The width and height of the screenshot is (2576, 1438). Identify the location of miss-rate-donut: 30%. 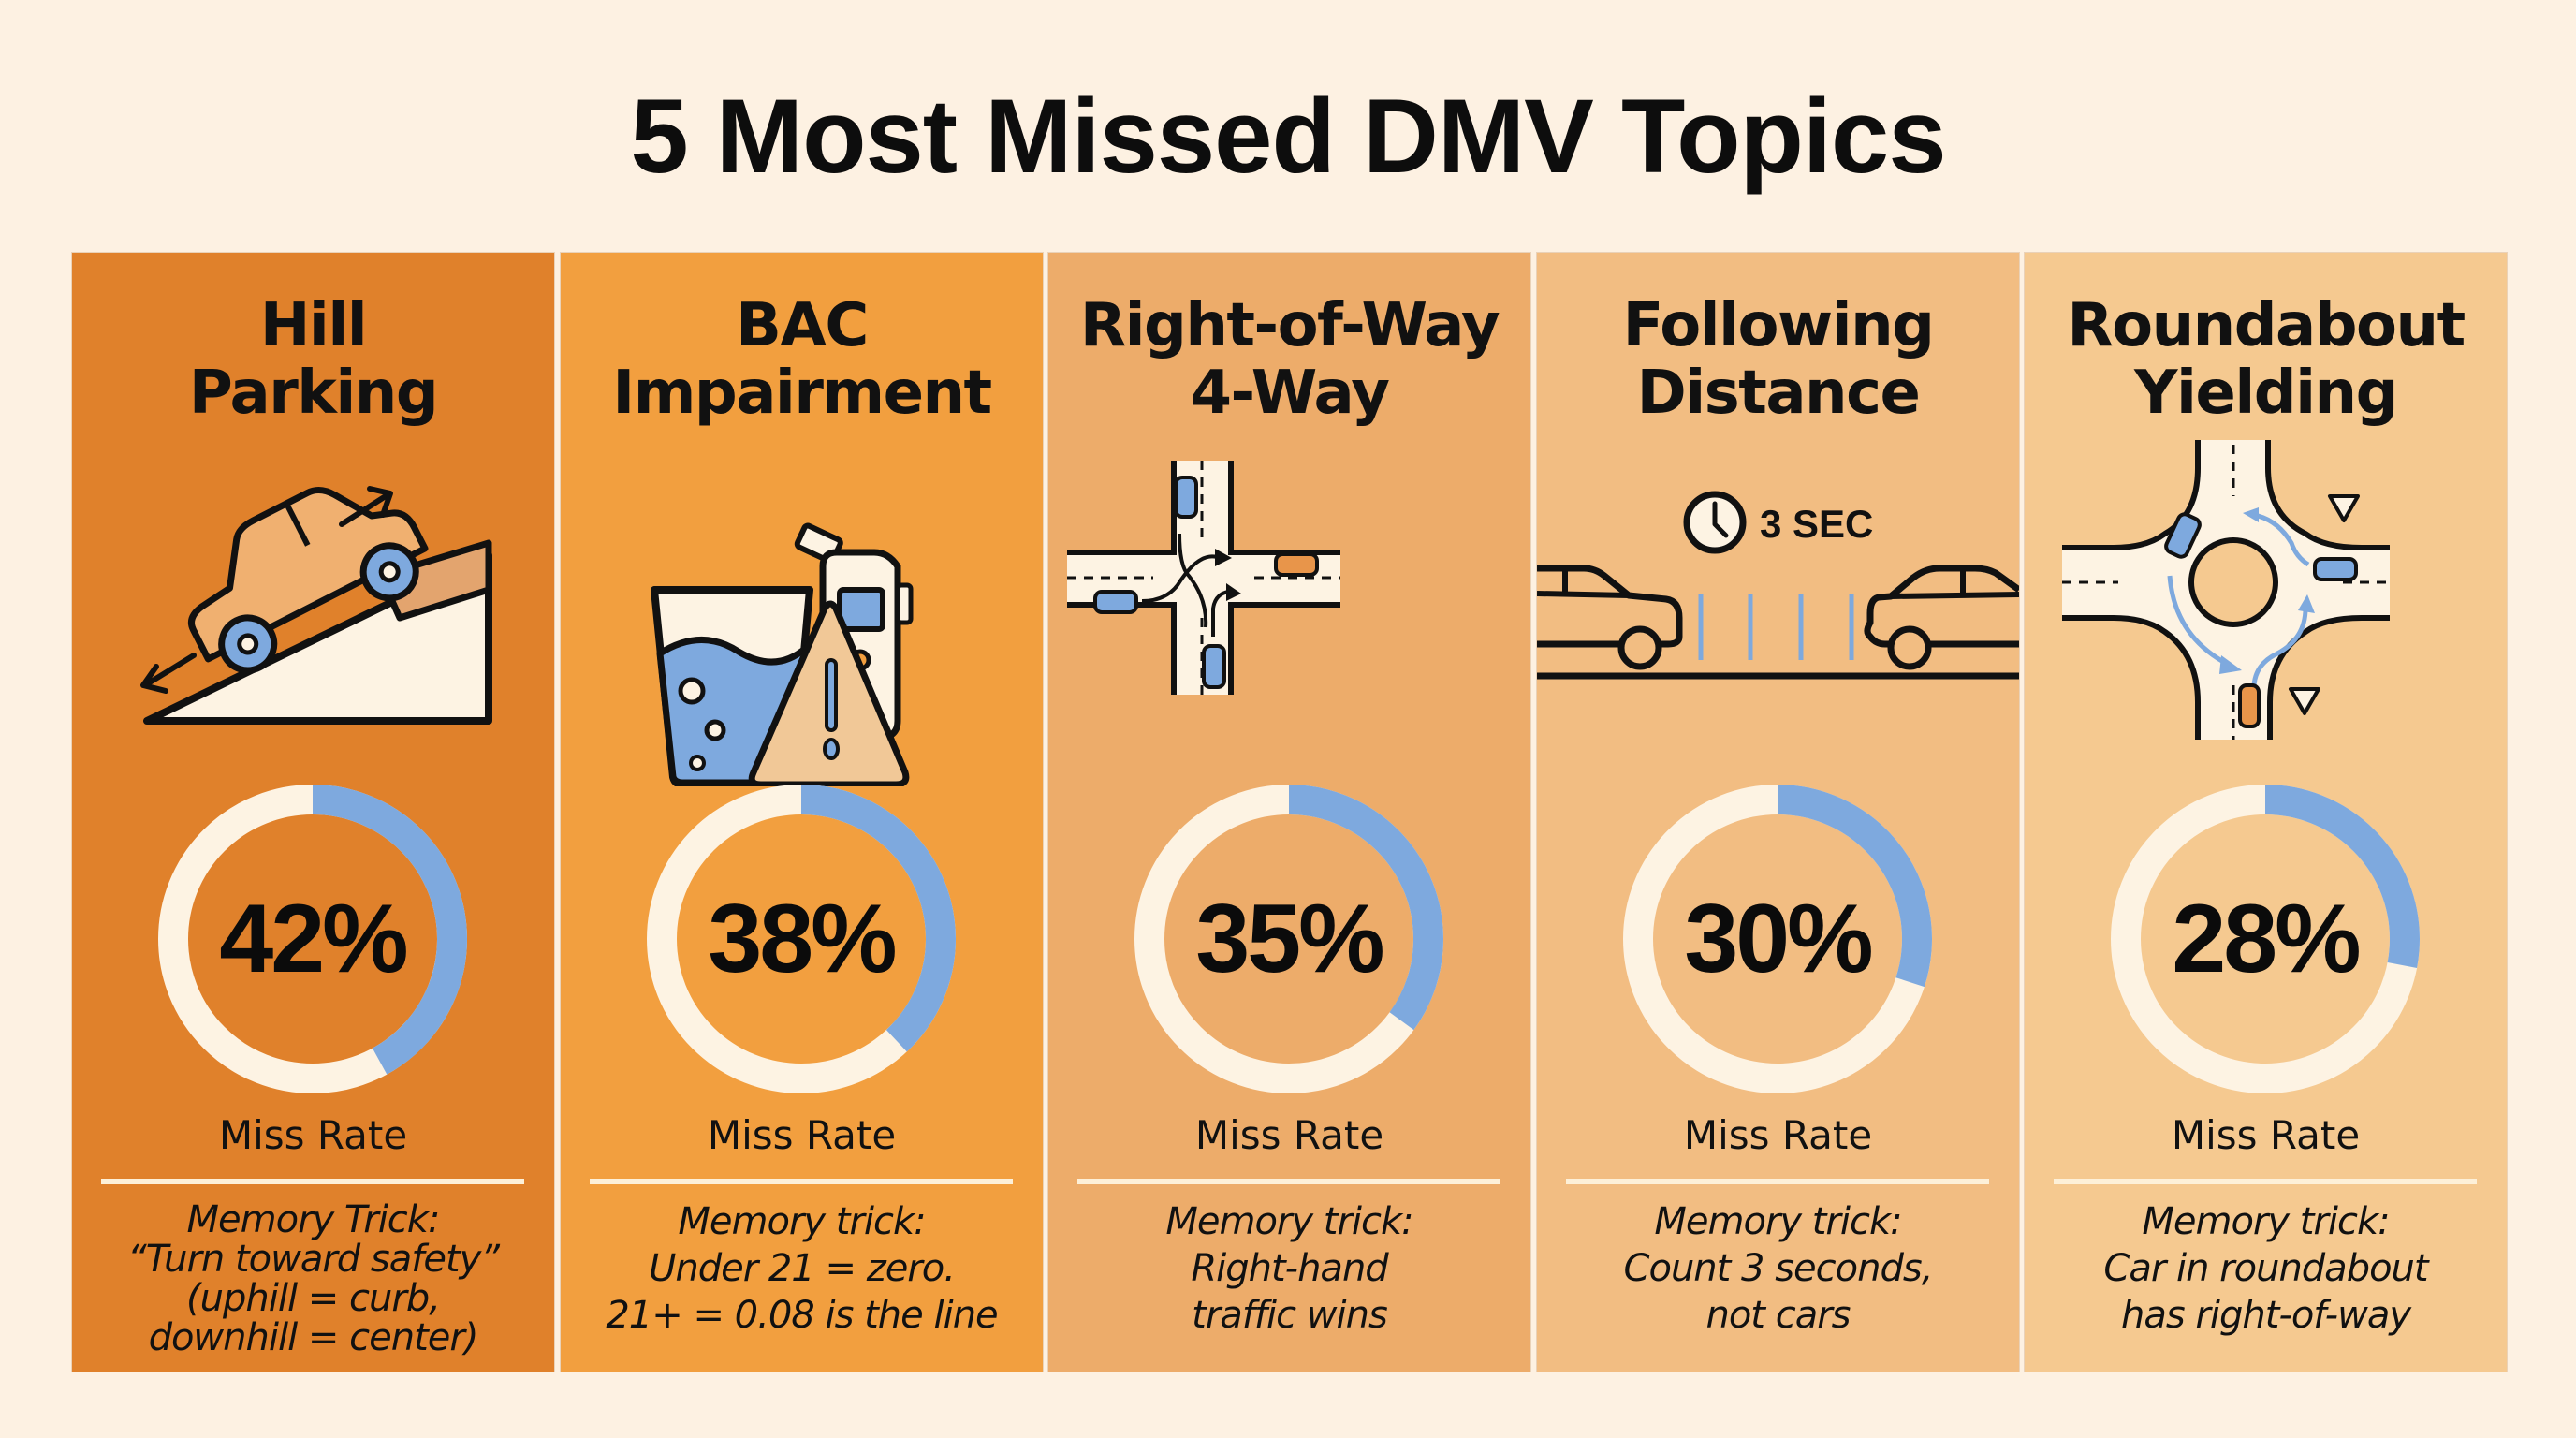
(1778, 939).